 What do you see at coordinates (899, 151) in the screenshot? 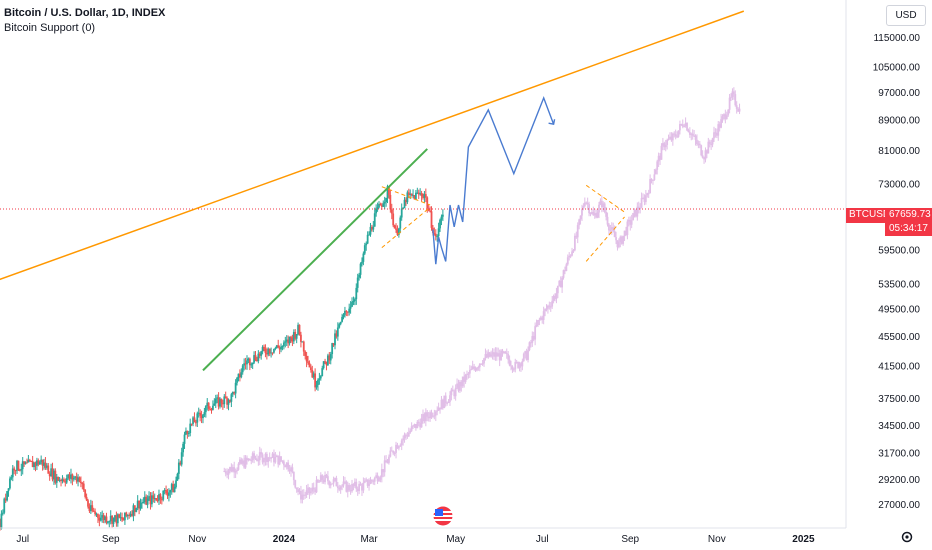
I see `y-tick-label: 81000.00` at bounding box center [899, 151].